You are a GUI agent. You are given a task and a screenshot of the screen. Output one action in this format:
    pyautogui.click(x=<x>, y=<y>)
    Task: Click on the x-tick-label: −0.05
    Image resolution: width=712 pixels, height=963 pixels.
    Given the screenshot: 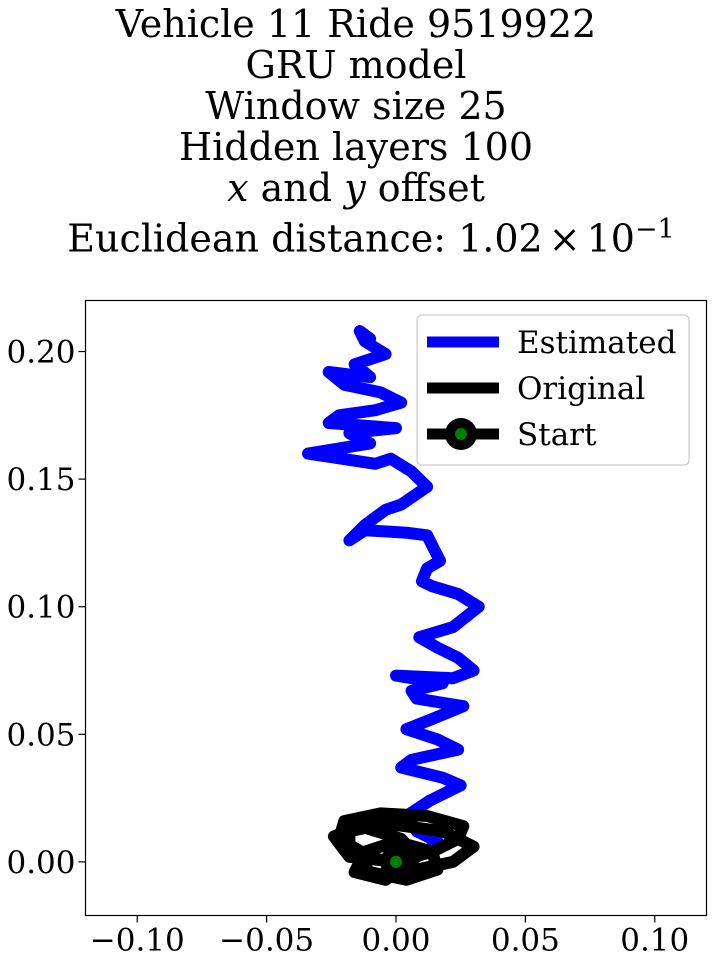 What is the action you would take?
    pyautogui.click(x=266, y=941)
    